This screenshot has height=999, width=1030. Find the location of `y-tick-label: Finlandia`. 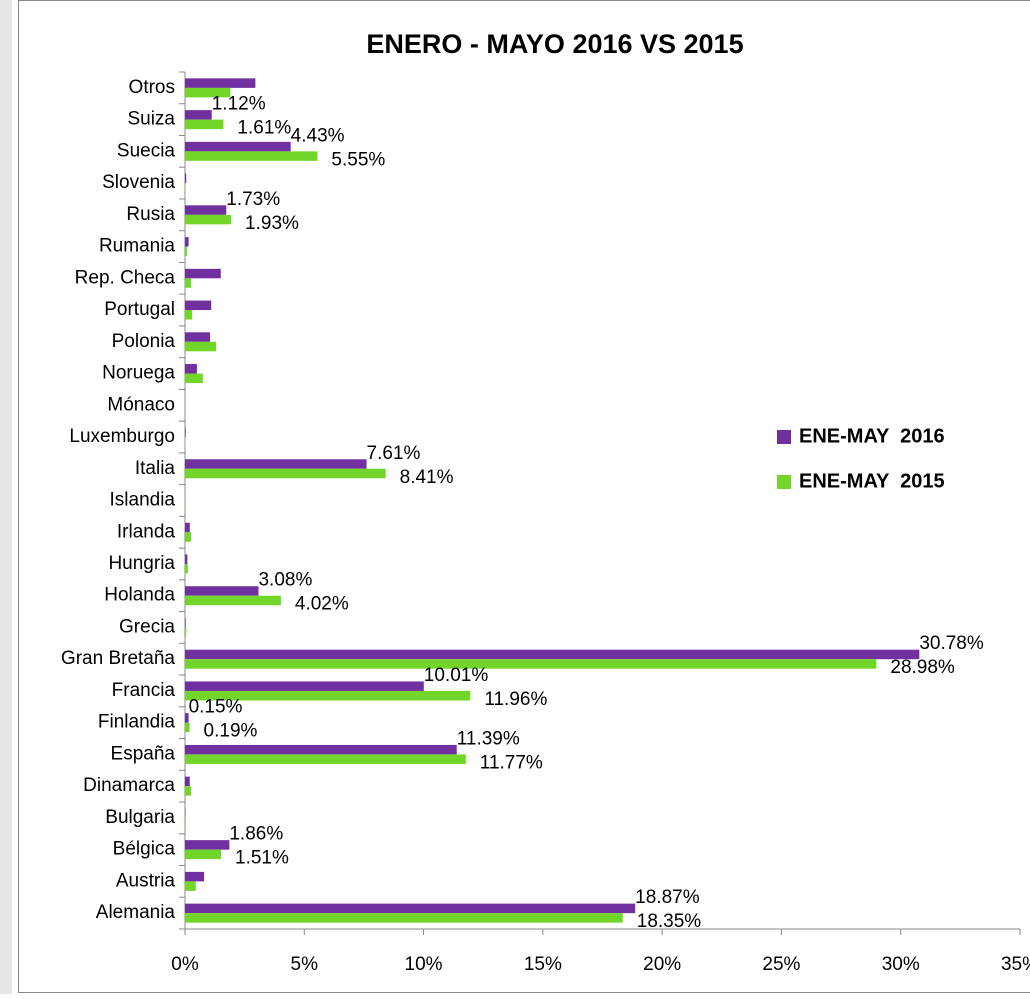

y-tick-label: Finlandia is located at coordinates (137, 722).